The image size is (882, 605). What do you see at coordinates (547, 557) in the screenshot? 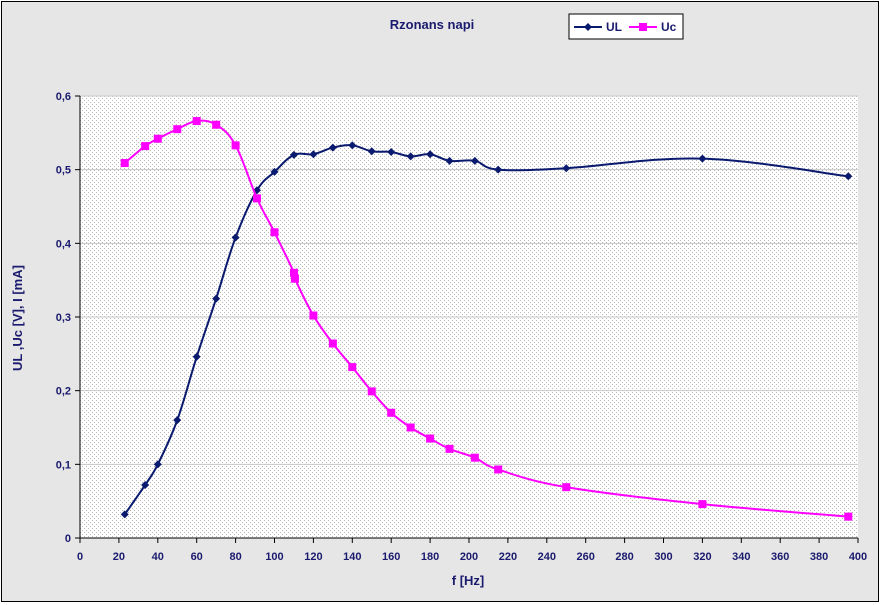
I see `x-tick-label: 240` at bounding box center [547, 557].